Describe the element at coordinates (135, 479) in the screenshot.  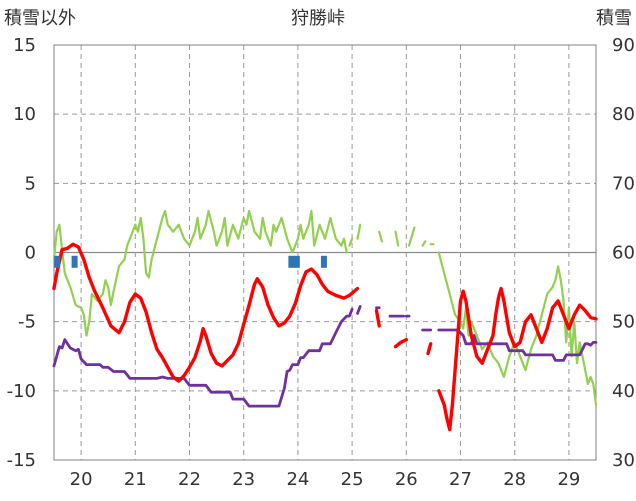
I see `x-tick-label: 21` at that location.